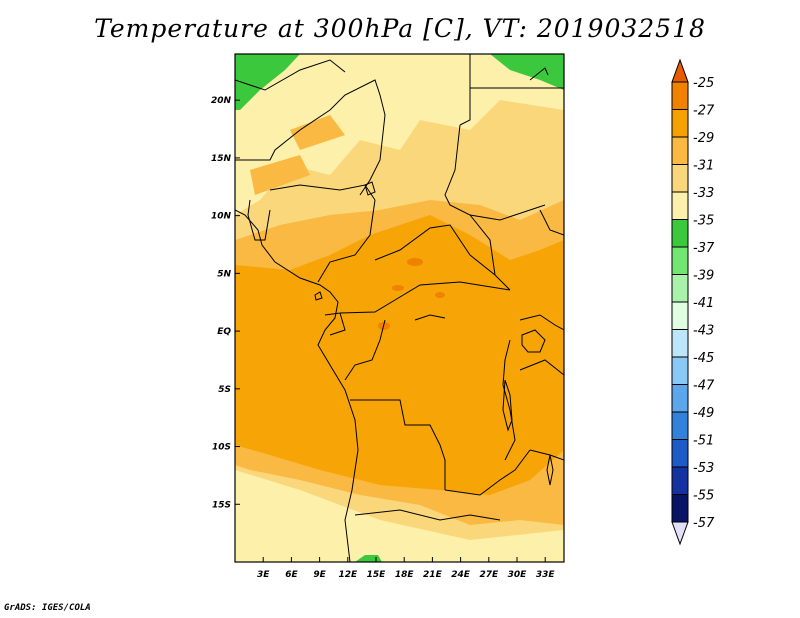  I want to click on border-car, so click(442, 257).